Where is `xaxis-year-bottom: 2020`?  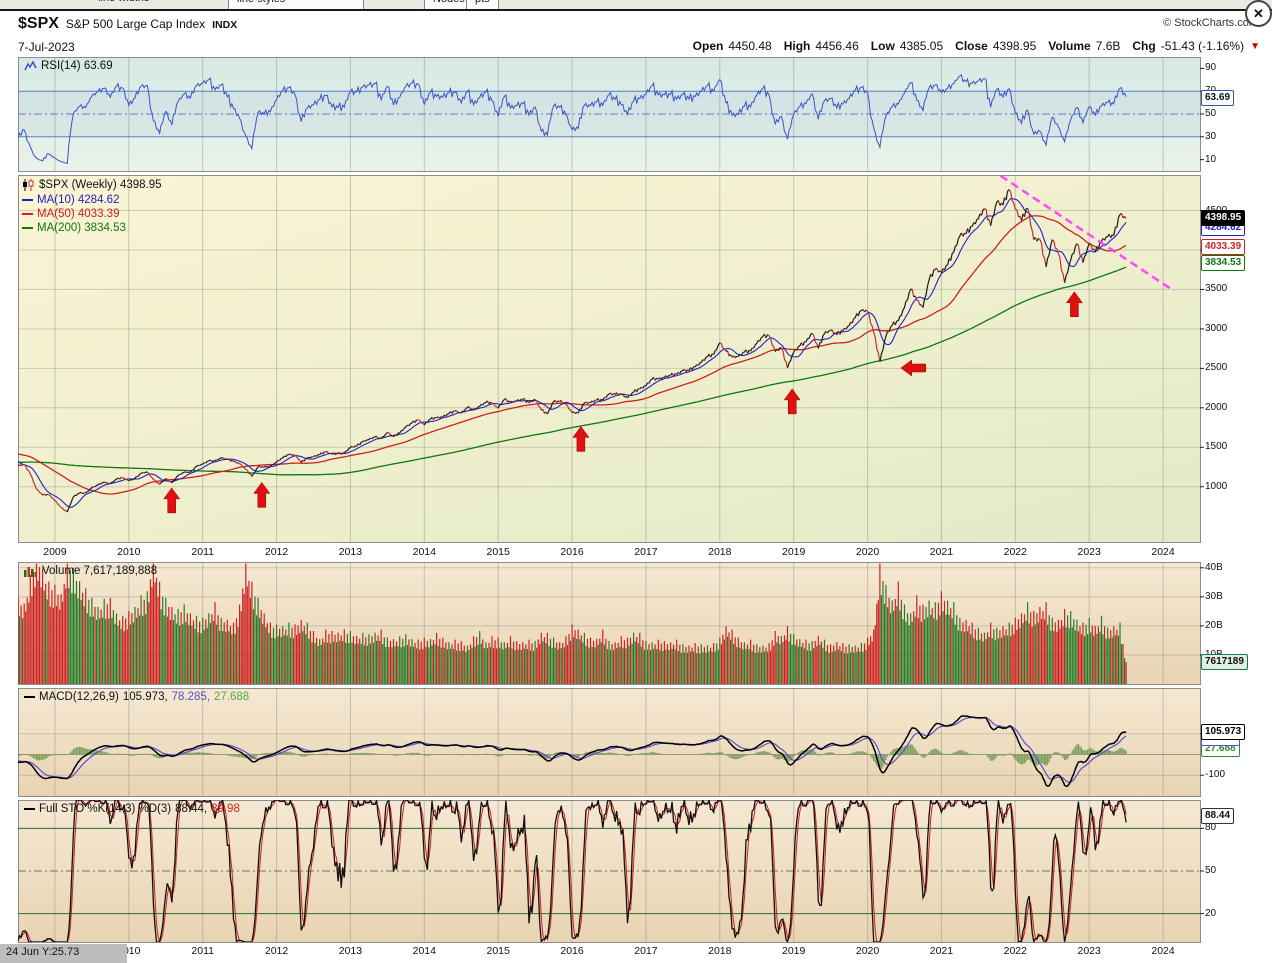
xaxis-year-bottom: 2020 is located at coordinates (867, 951).